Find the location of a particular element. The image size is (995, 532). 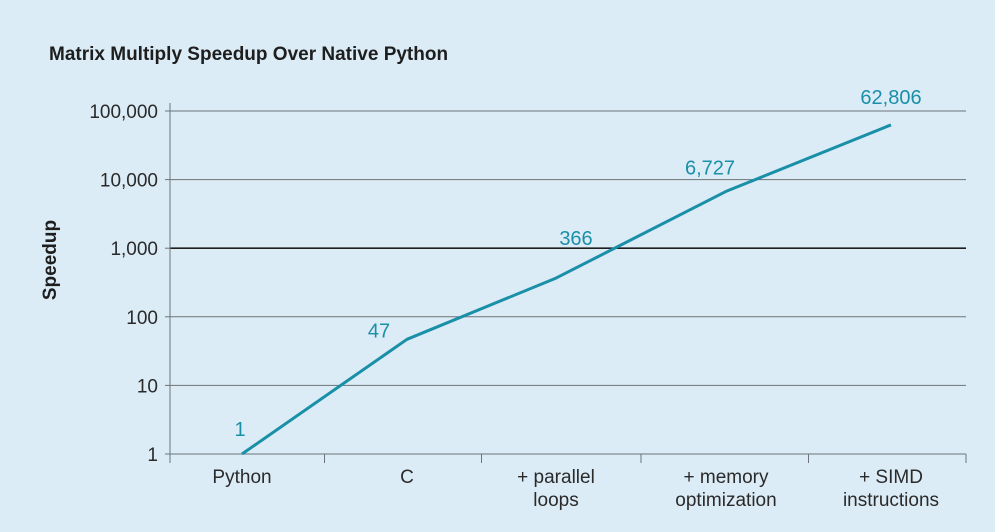

x-category-label-line: + parallel is located at coordinates (556, 477).